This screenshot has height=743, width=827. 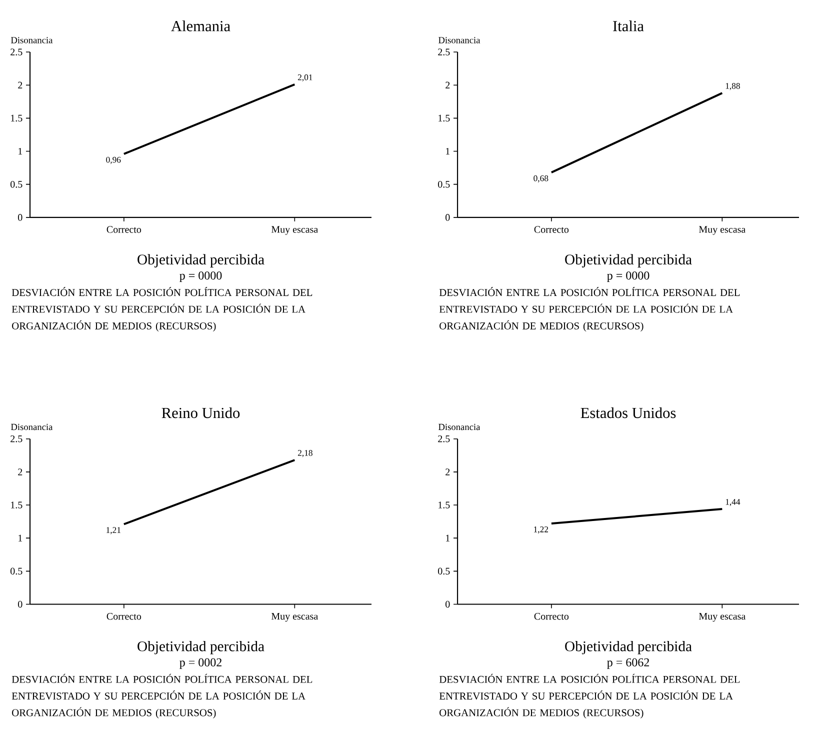 I want to click on data-label: 0,96, so click(x=113, y=160).